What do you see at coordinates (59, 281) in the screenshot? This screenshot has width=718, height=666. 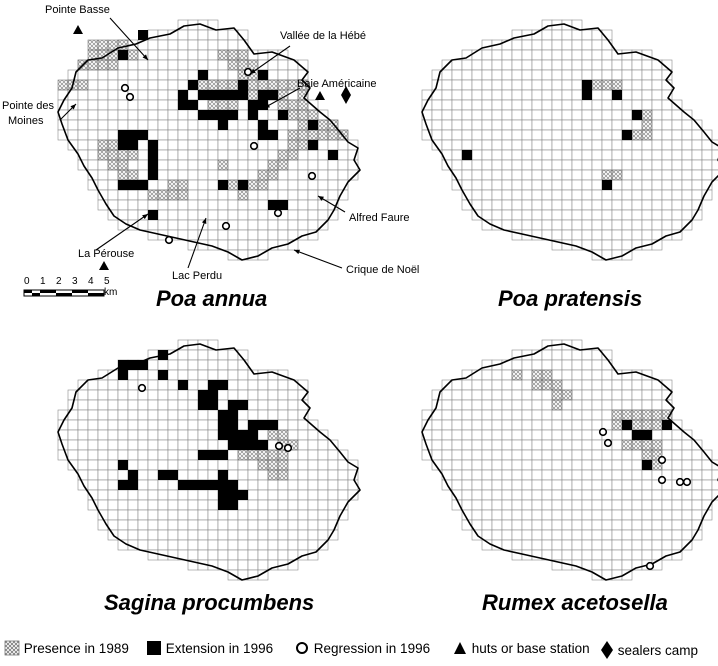 I see `scale-tick-2: 2` at bounding box center [59, 281].